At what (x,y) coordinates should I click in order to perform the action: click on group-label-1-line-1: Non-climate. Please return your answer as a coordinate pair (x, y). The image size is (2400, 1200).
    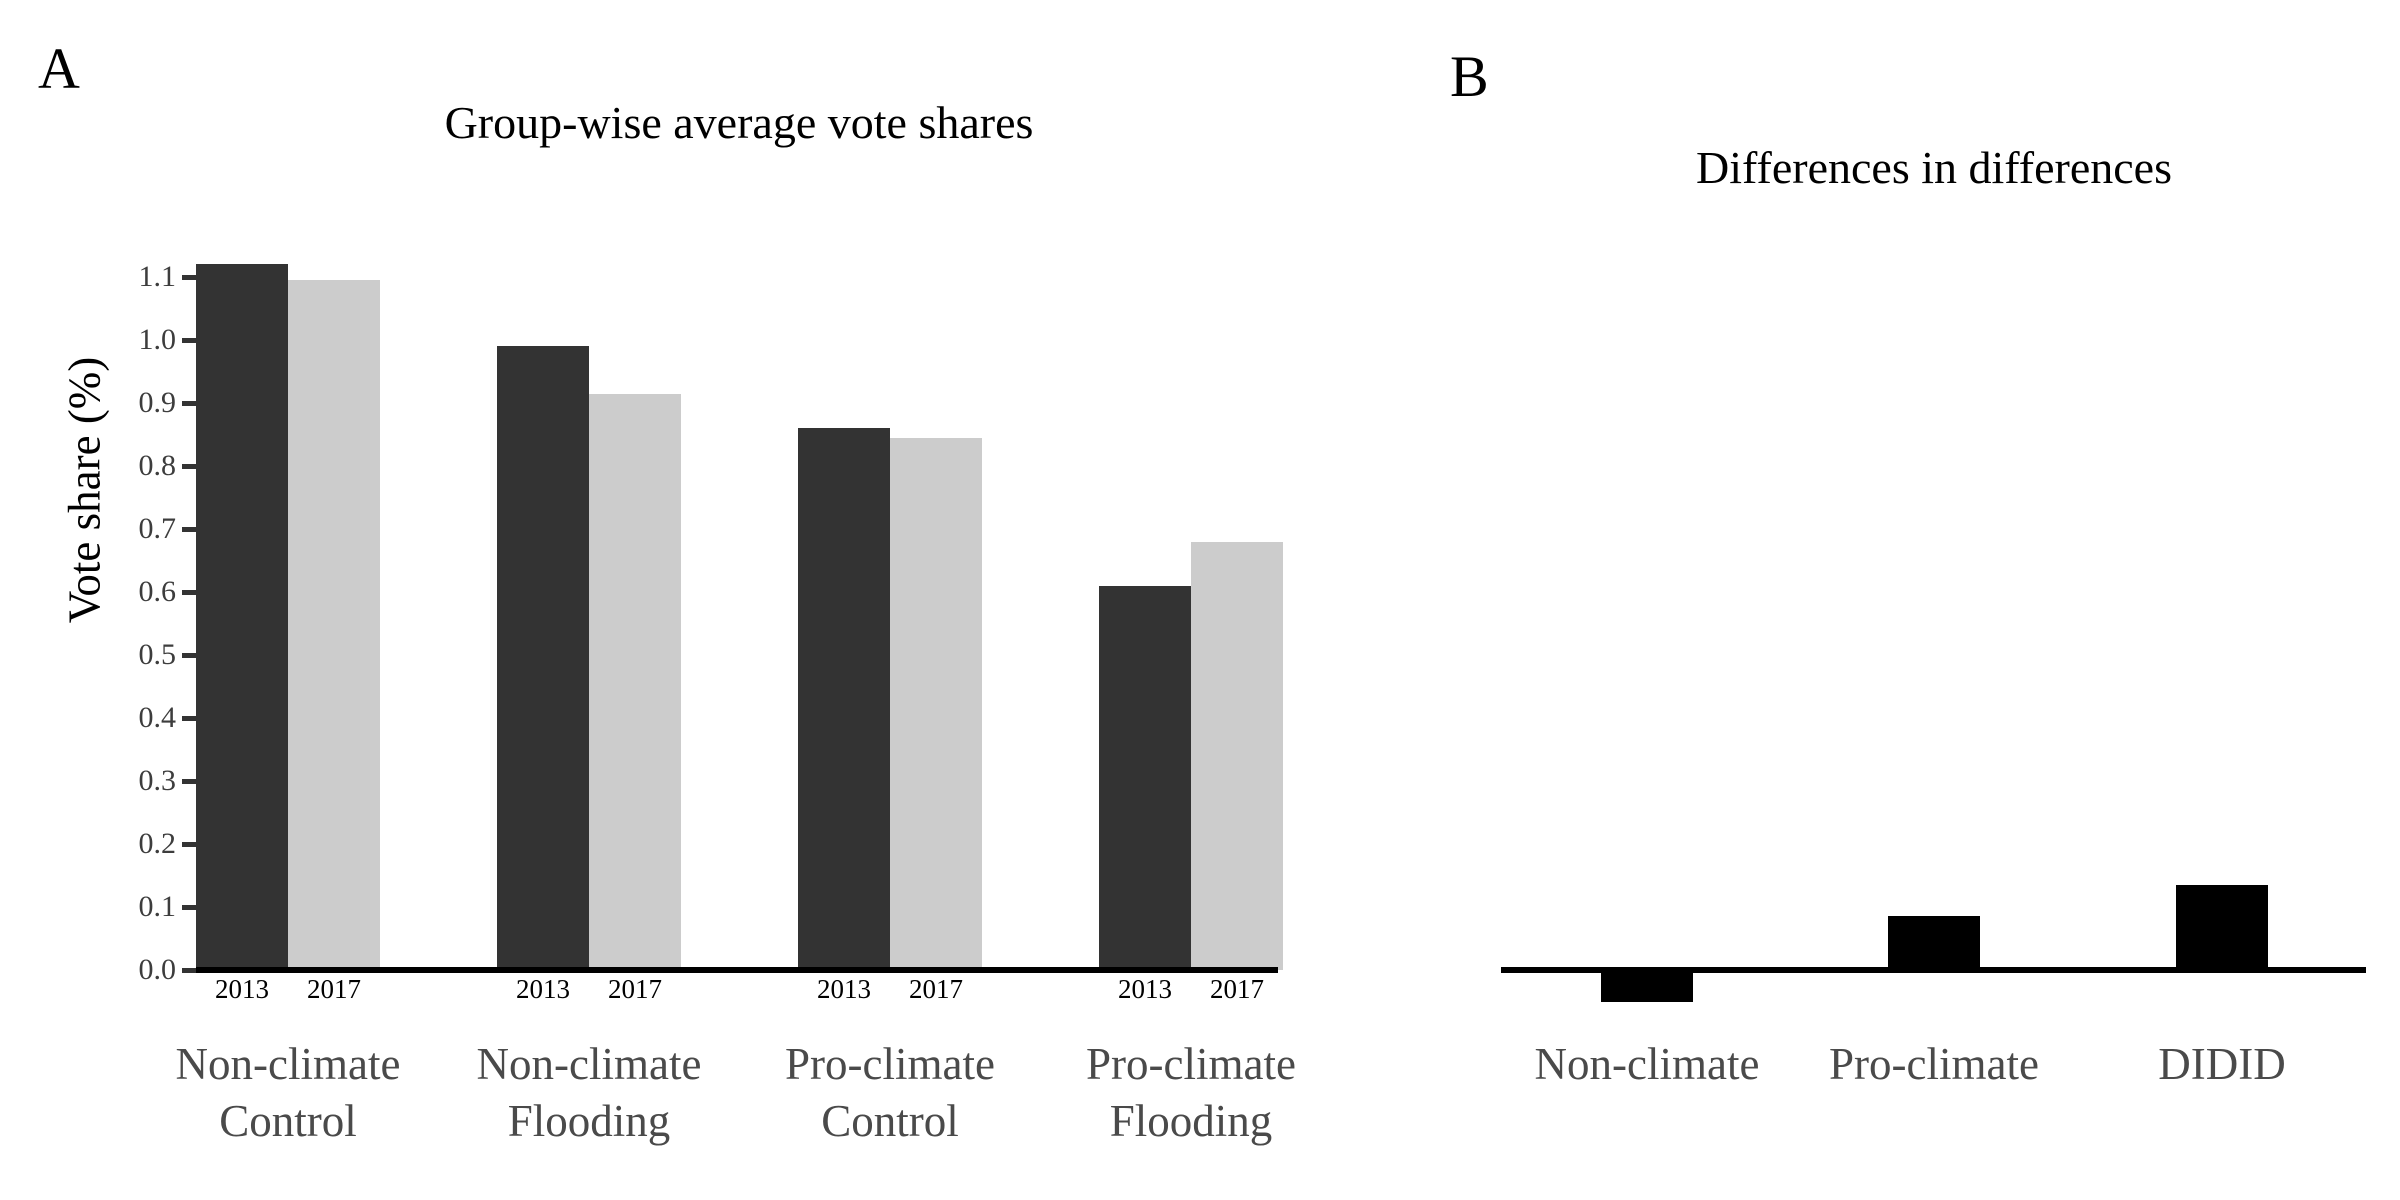
    Looking at the image, I should click on (288, 1064).